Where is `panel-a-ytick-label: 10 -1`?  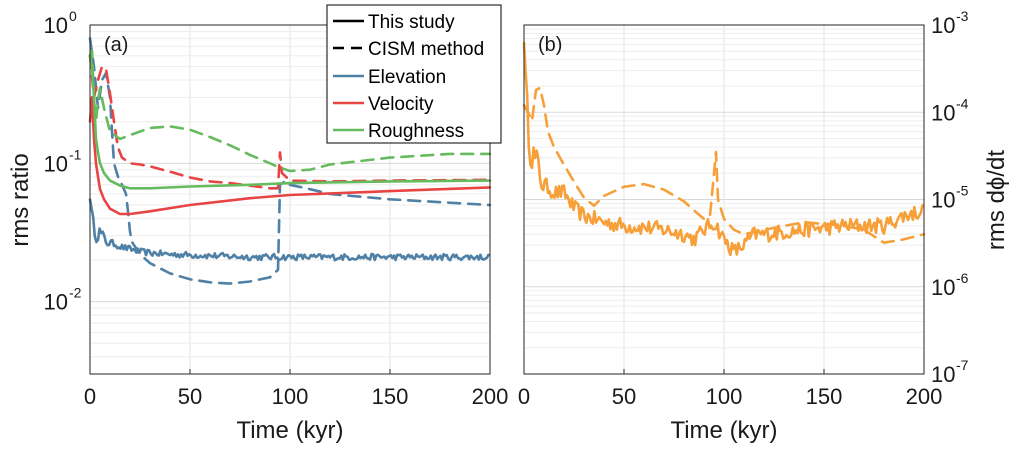
panel-a-ytick-label: 10 -1 is located at coordinates (63, 161).